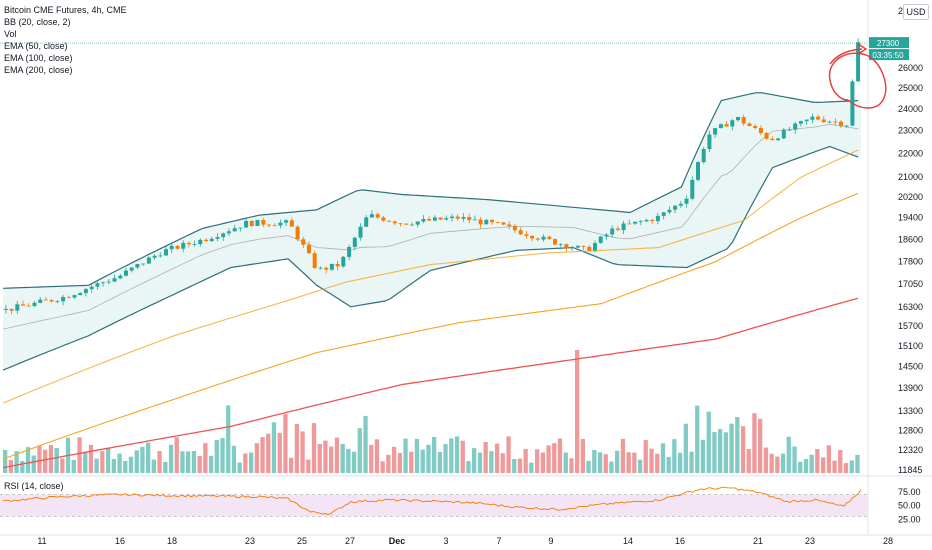  Describe the element at coordinates (889, 55) in the screenshot. I see `countdown-tag` at that location.